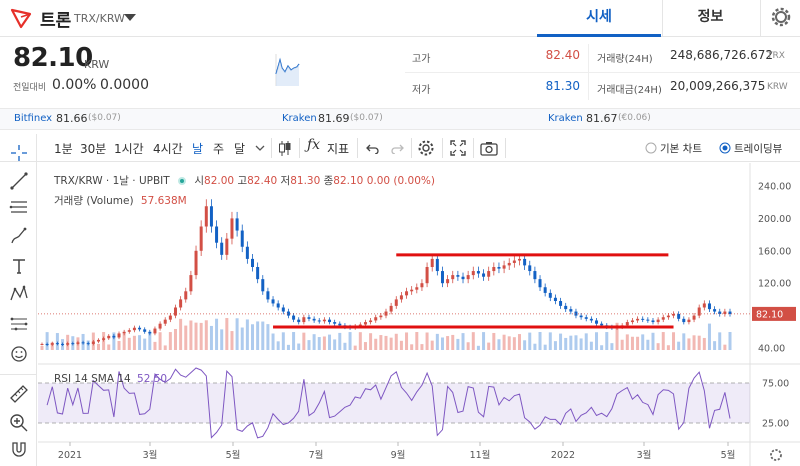 This screenshot has height=466, width=800. I want to click on tradingview-label: 트레이딩뷰, so click(758, 149).